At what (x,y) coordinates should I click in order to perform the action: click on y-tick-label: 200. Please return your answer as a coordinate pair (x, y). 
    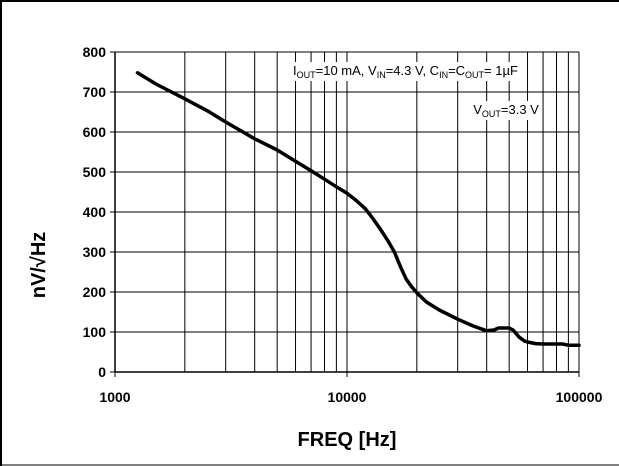
    Looking at the image, I should click on (95, 292).